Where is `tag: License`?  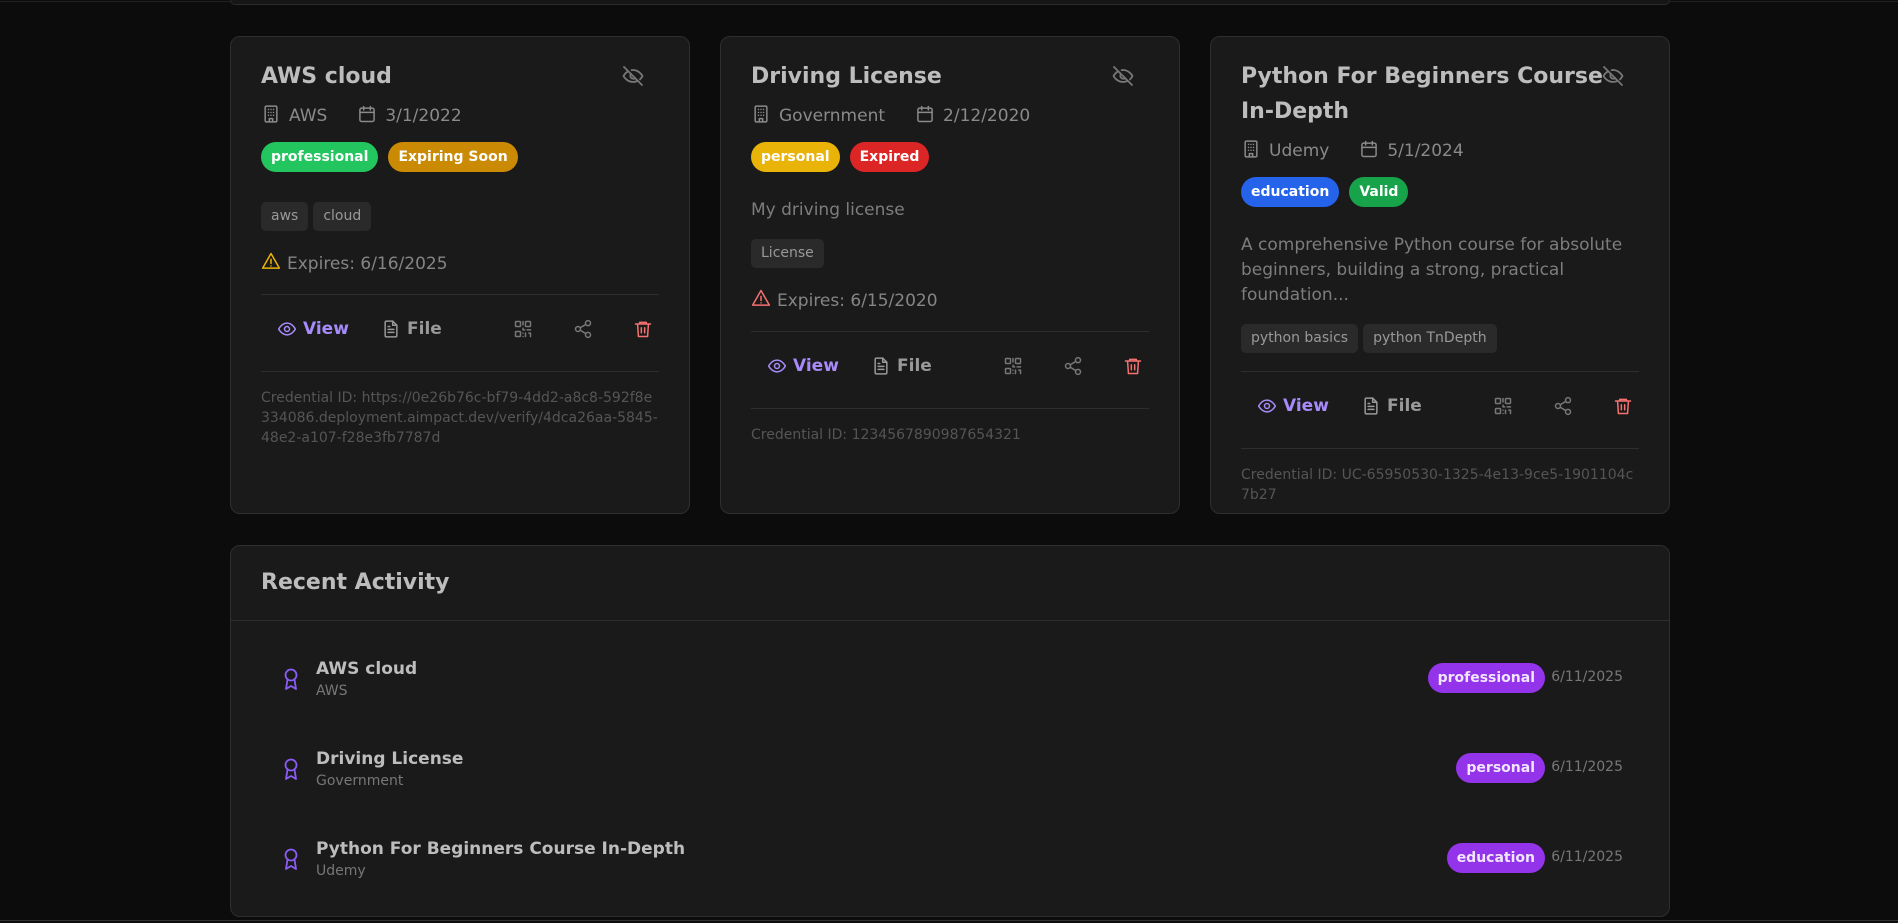
tag: License is located at coordinates (787, 253).